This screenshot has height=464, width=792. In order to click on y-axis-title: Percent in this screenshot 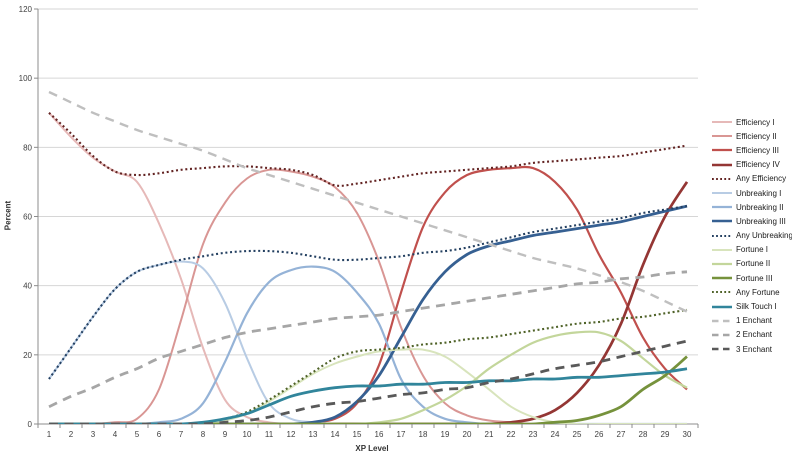, I will do `click(8, 215)`.